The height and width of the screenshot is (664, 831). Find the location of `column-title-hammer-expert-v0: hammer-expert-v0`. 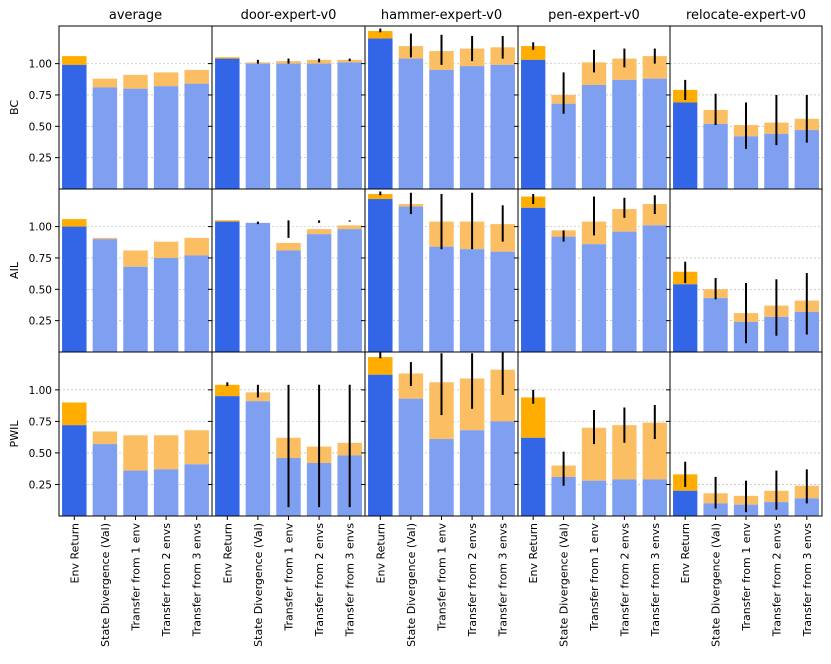

column-title-hammer-expert-v0: hammer-expert-v0 is located at coordinates (441, 15).